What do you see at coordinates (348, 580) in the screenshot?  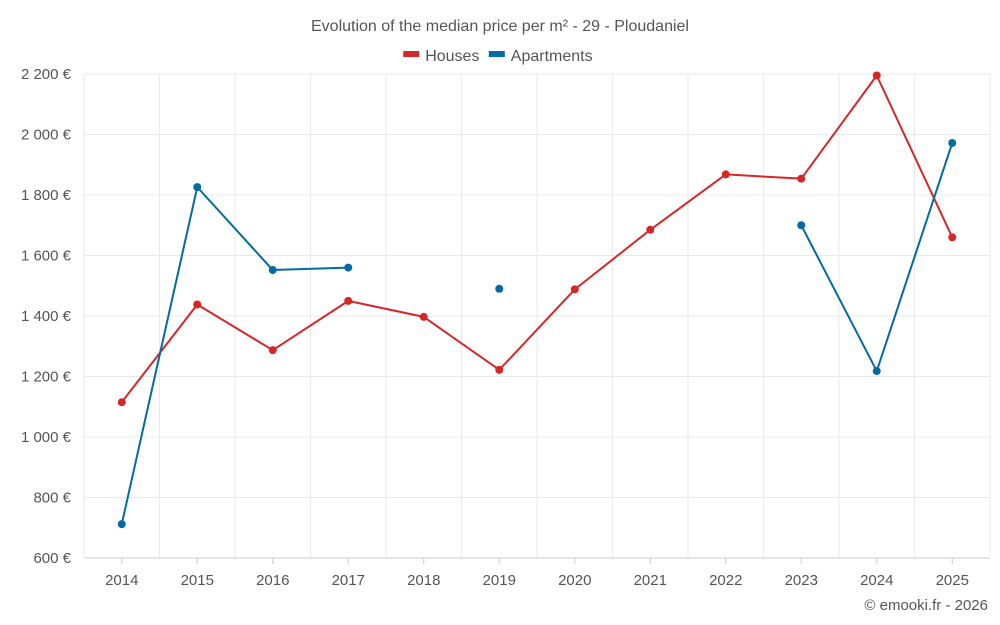 I see `x-tick-label: 2017` at bounding box center [348, 580].